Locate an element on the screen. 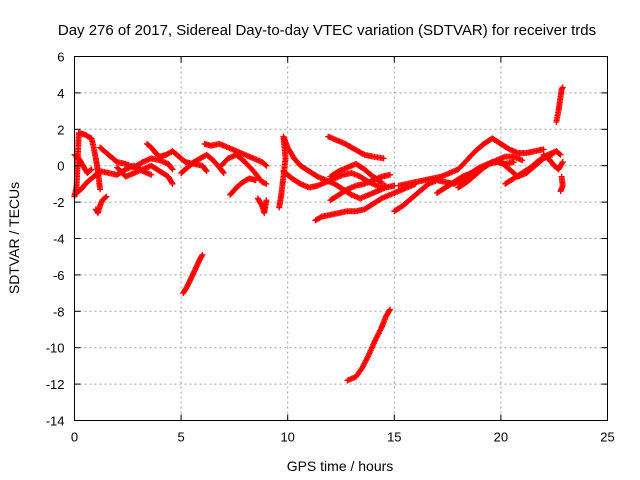 Image resolution: width=640 pixels, height=480 pixels. y-tick-label: -8 is located at coordinates (59, 311).